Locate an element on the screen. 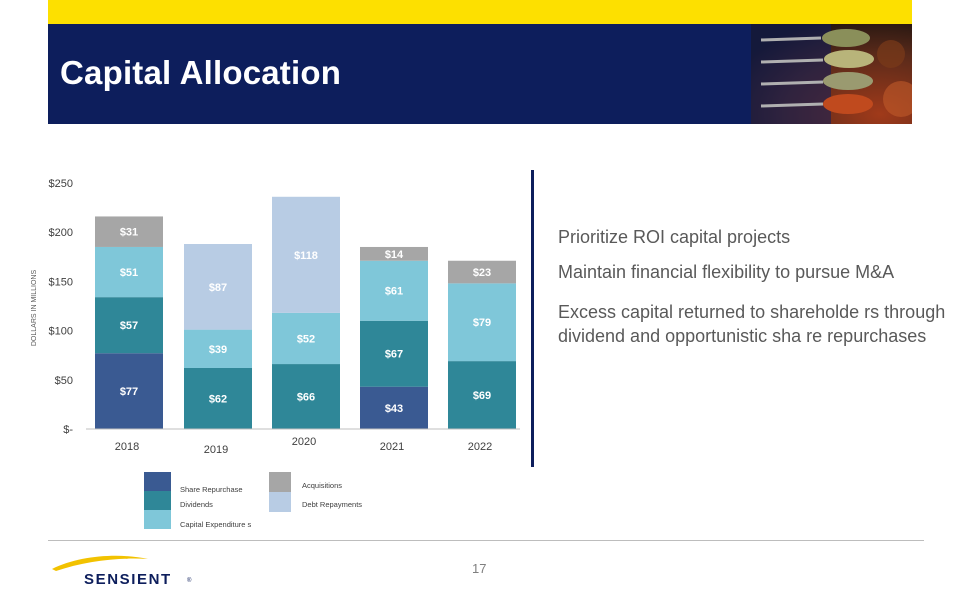  y-tick-label: $50 is located at coordinates (64, 381).